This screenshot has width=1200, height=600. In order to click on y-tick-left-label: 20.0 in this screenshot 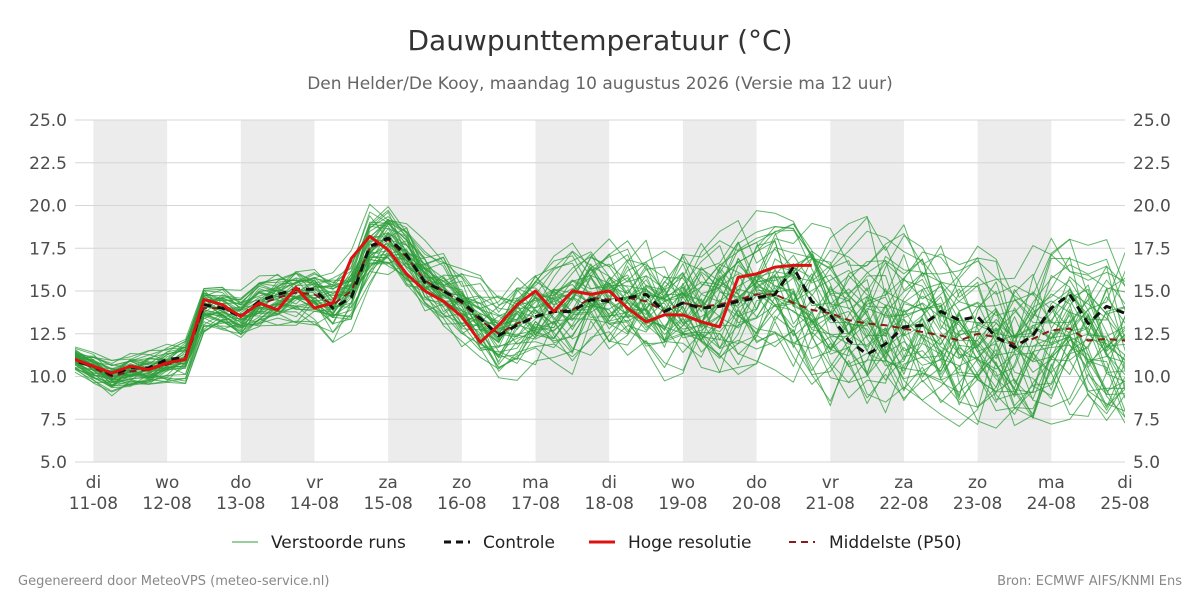, I will do `click(48, 207)`.